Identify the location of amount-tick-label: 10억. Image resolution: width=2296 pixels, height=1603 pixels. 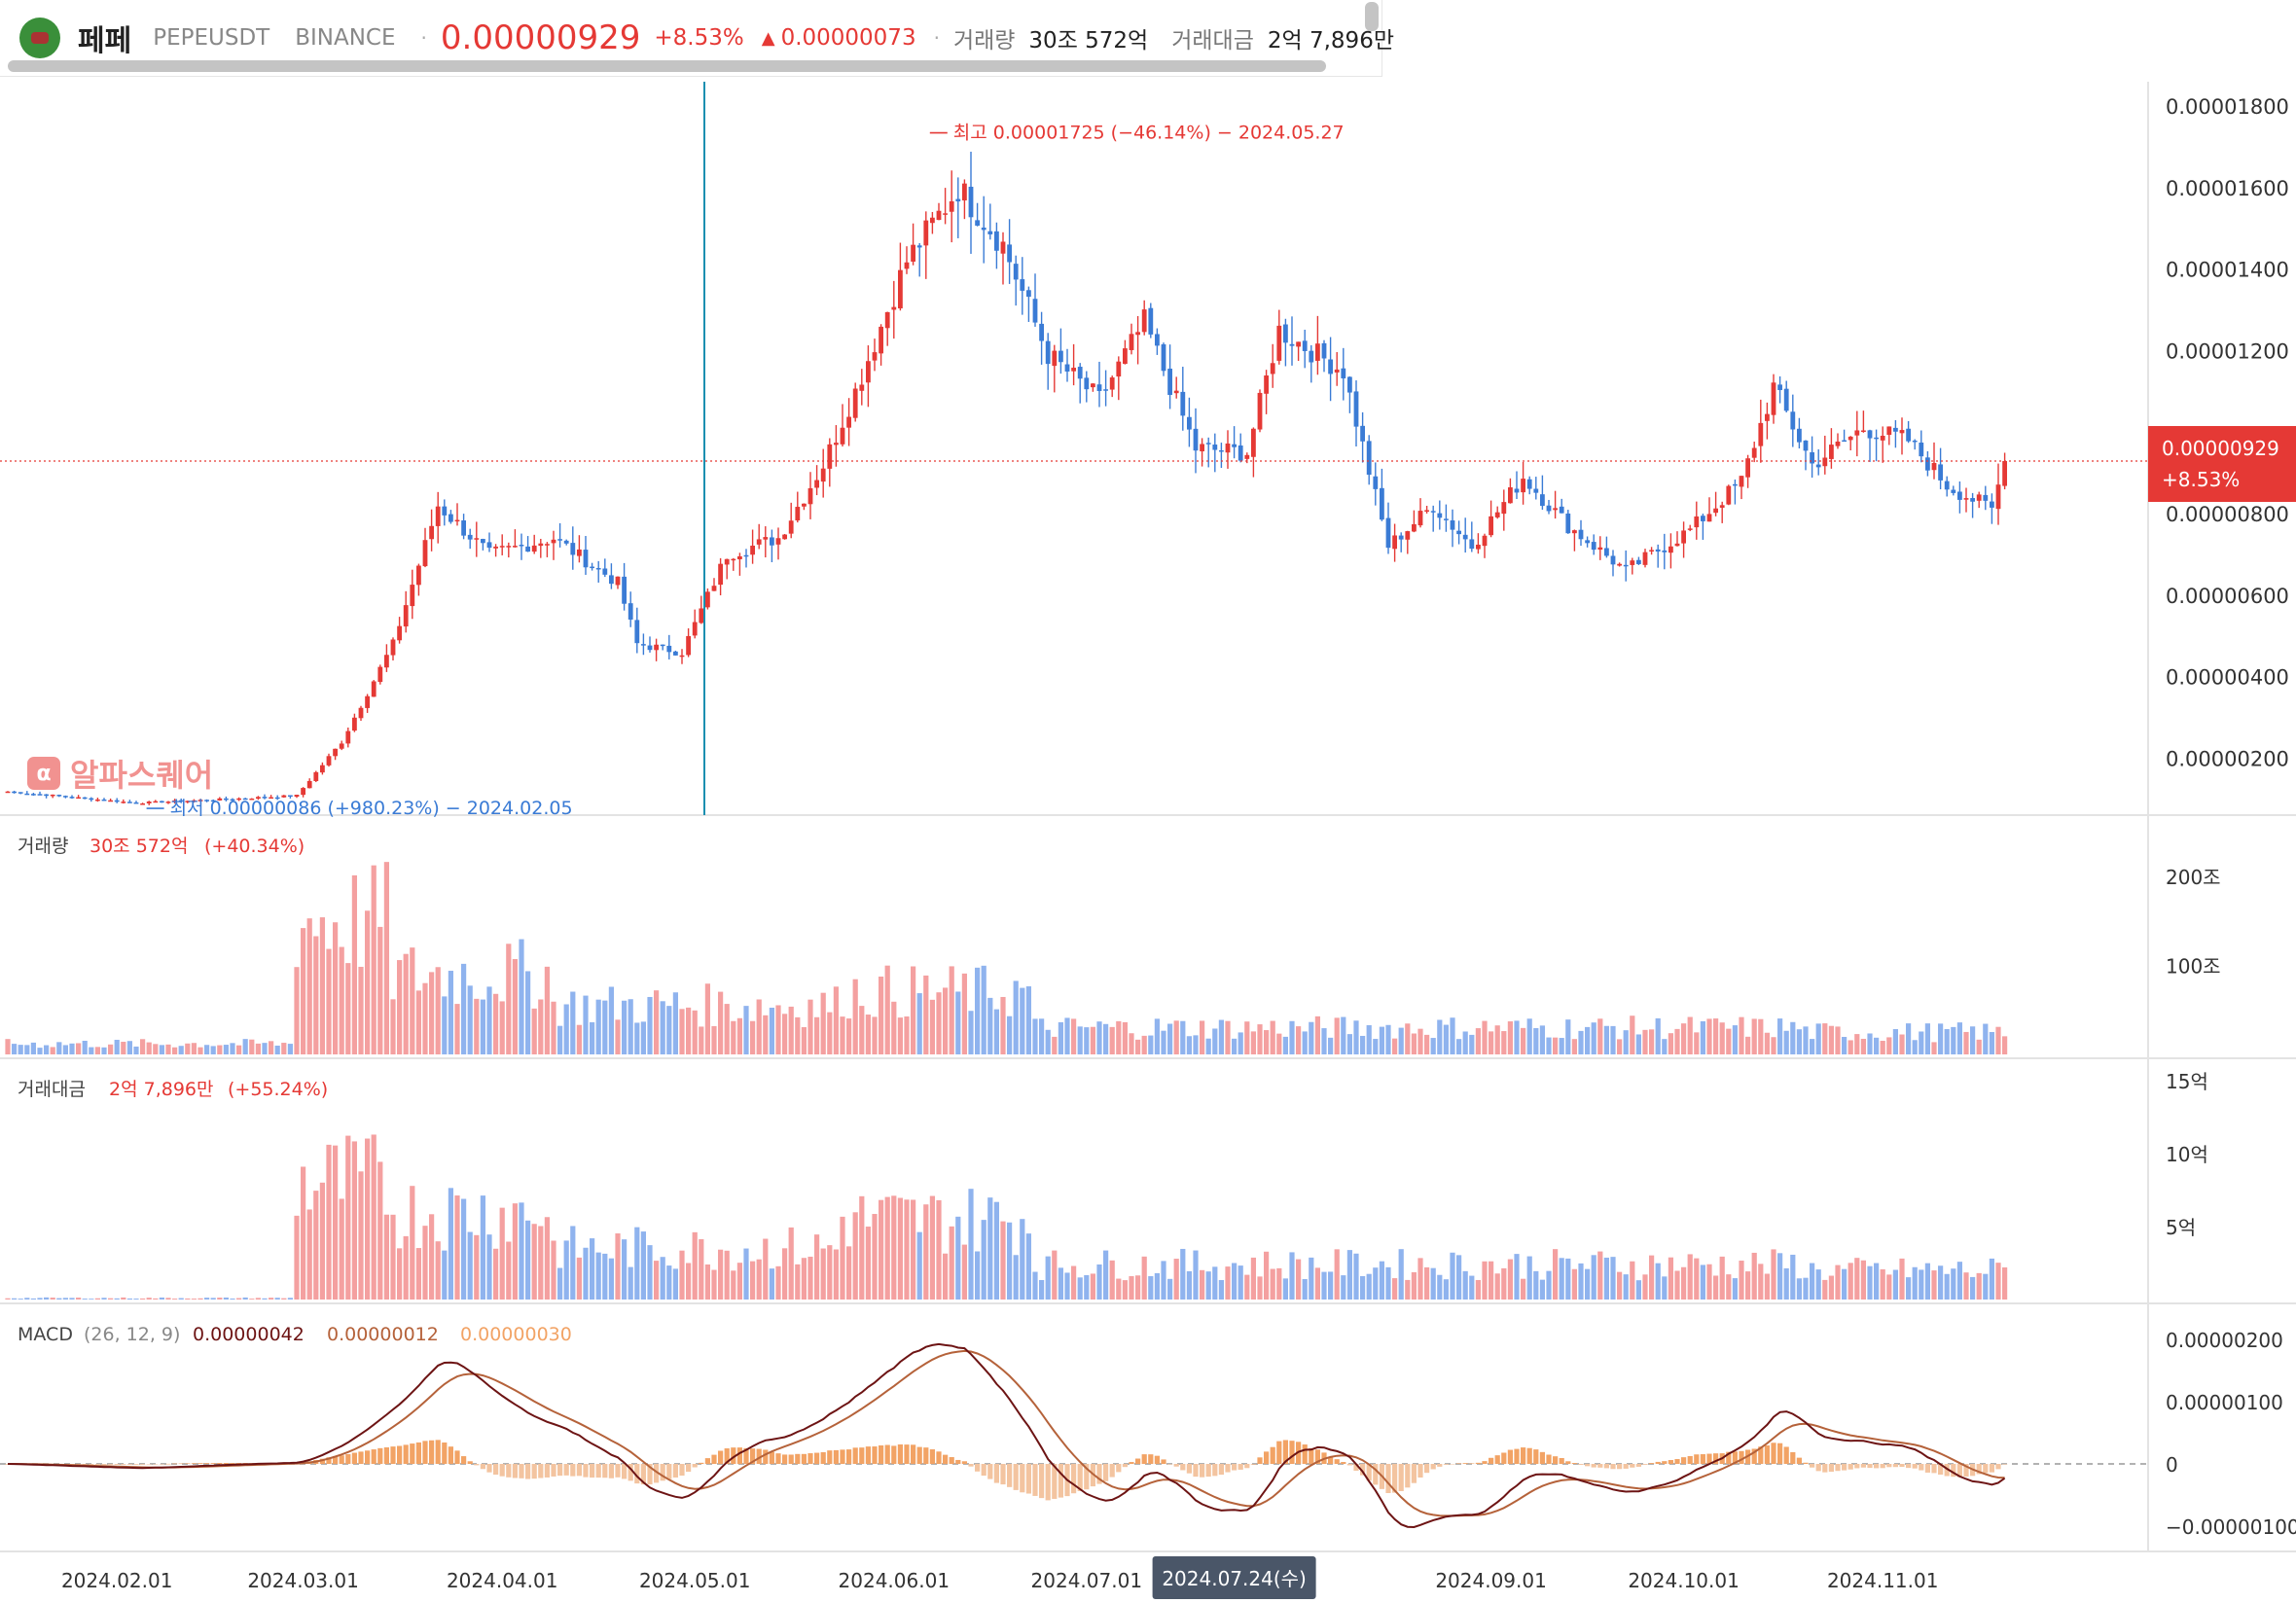
(2187, 1154).